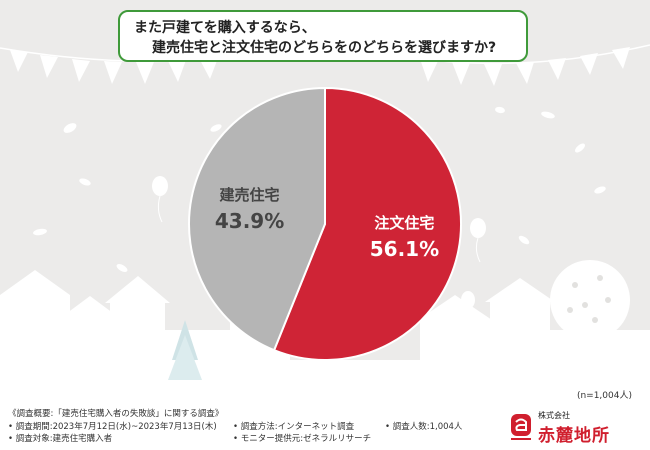 The width and height of the screenshot is (650, 450). Describe the element at coordinates (604, 396) in the screenshot. I see `sample-size: (n=1,004人)` at that location.